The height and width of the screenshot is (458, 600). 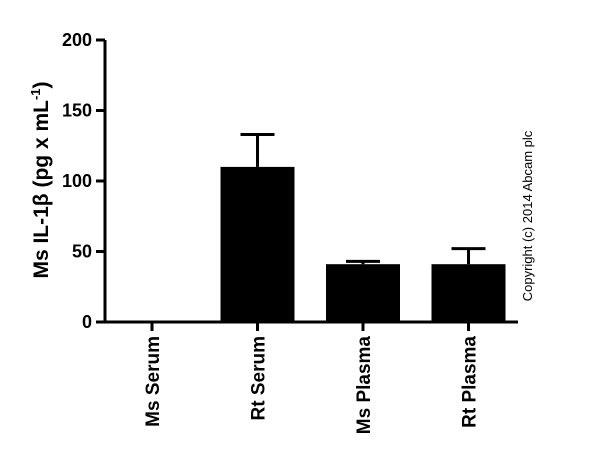 I want to click on copyright-notice: Copyright (c) 2014 Abcam plc, so click(x=527, y=215).